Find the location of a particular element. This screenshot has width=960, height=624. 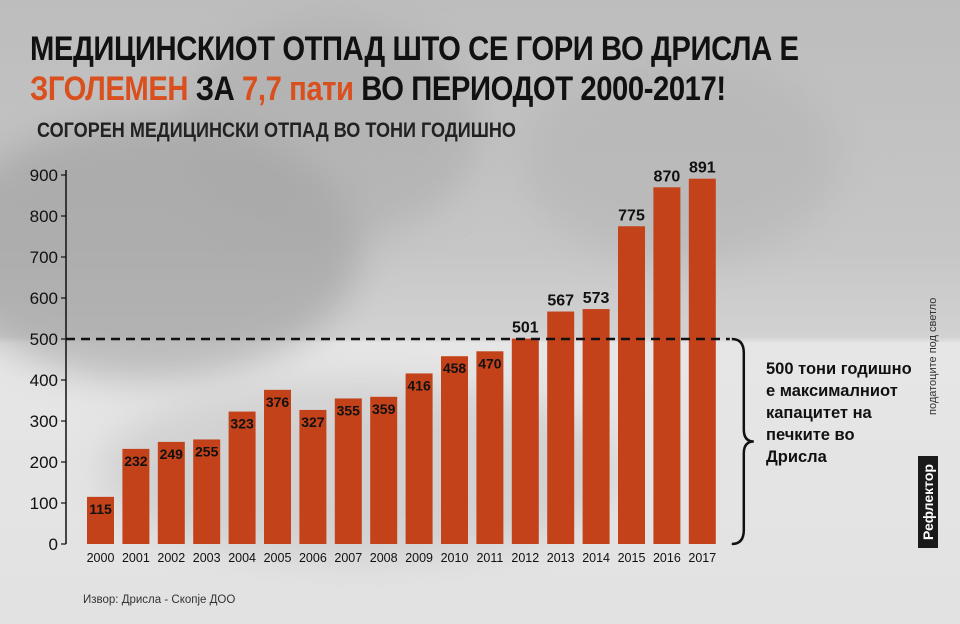

bar-value-label: 416 is located at coordinates (419, 385).